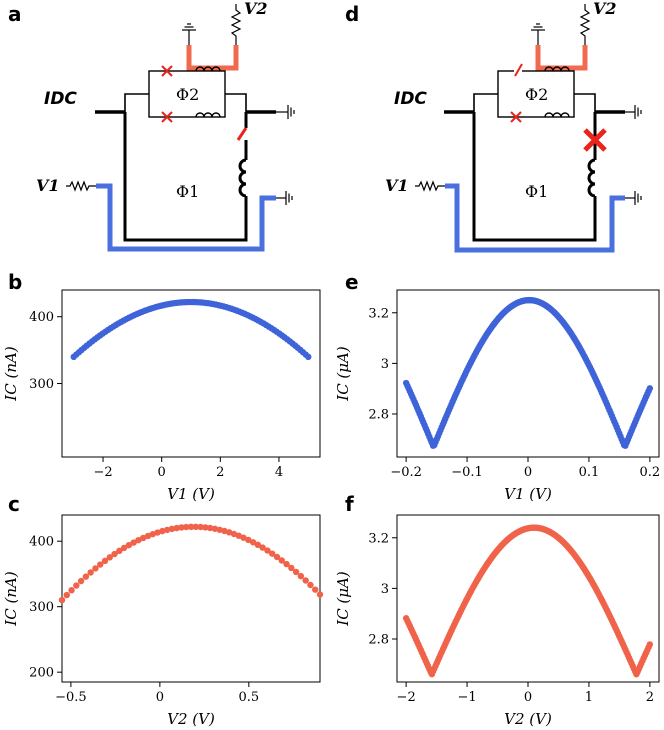 This screenshot has height=730, width=664. I want to click on y-tick-label: 400, so click(41, 317).